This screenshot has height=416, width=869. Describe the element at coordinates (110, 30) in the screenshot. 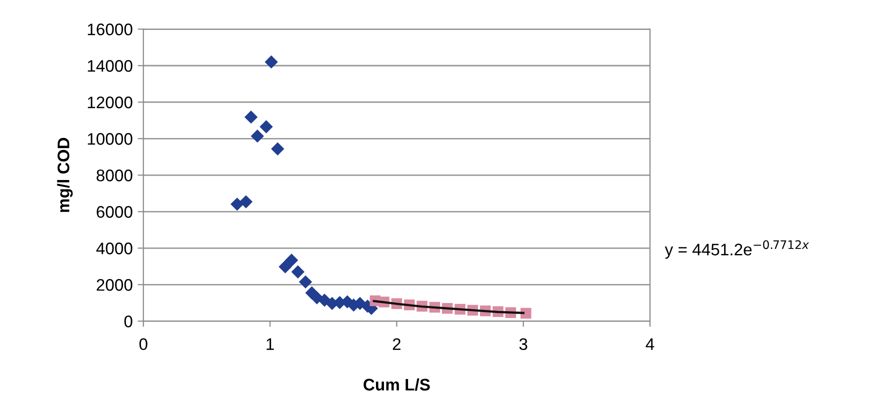

I see `y-tick-label: 16000` at that location.